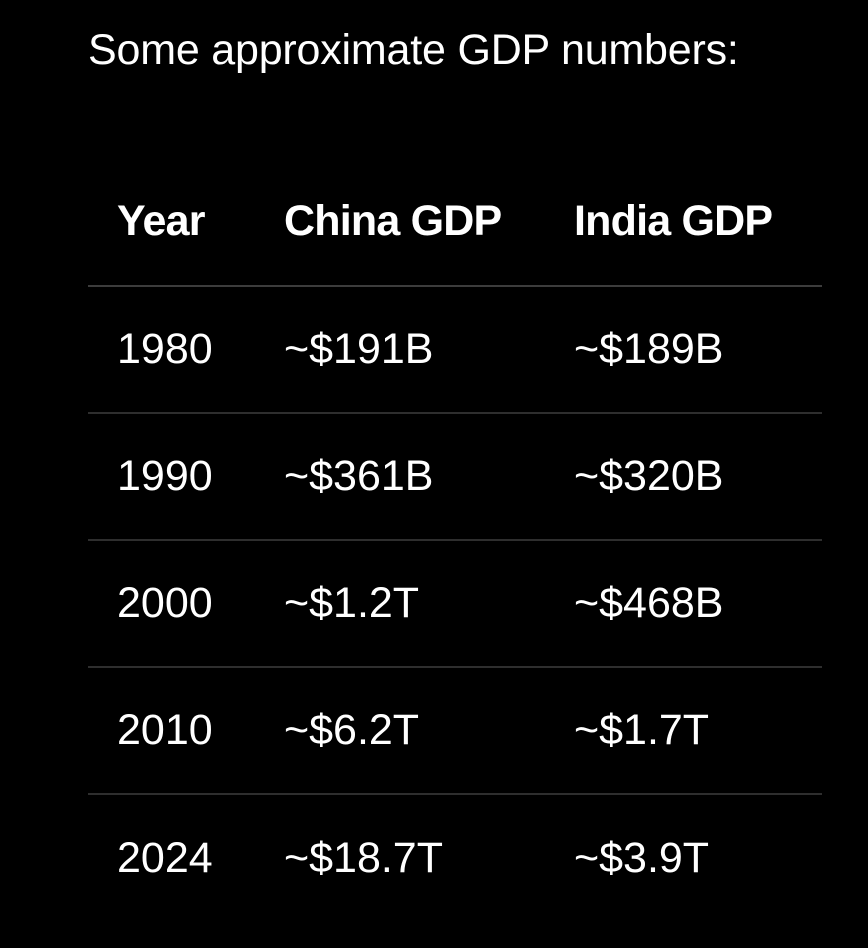 This screenshot has height=948, width=868. I want to click on cell-india-gdp: ~$1.7T, so click(642, 730).